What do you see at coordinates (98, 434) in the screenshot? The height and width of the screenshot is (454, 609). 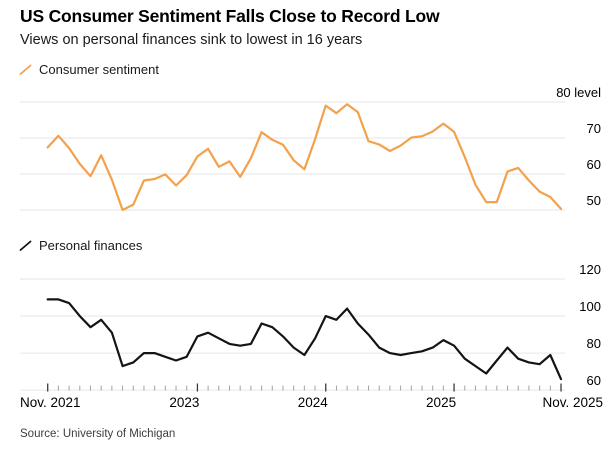 I see `source-note: Source: University of Michigan` at bounding box center [98, 434].